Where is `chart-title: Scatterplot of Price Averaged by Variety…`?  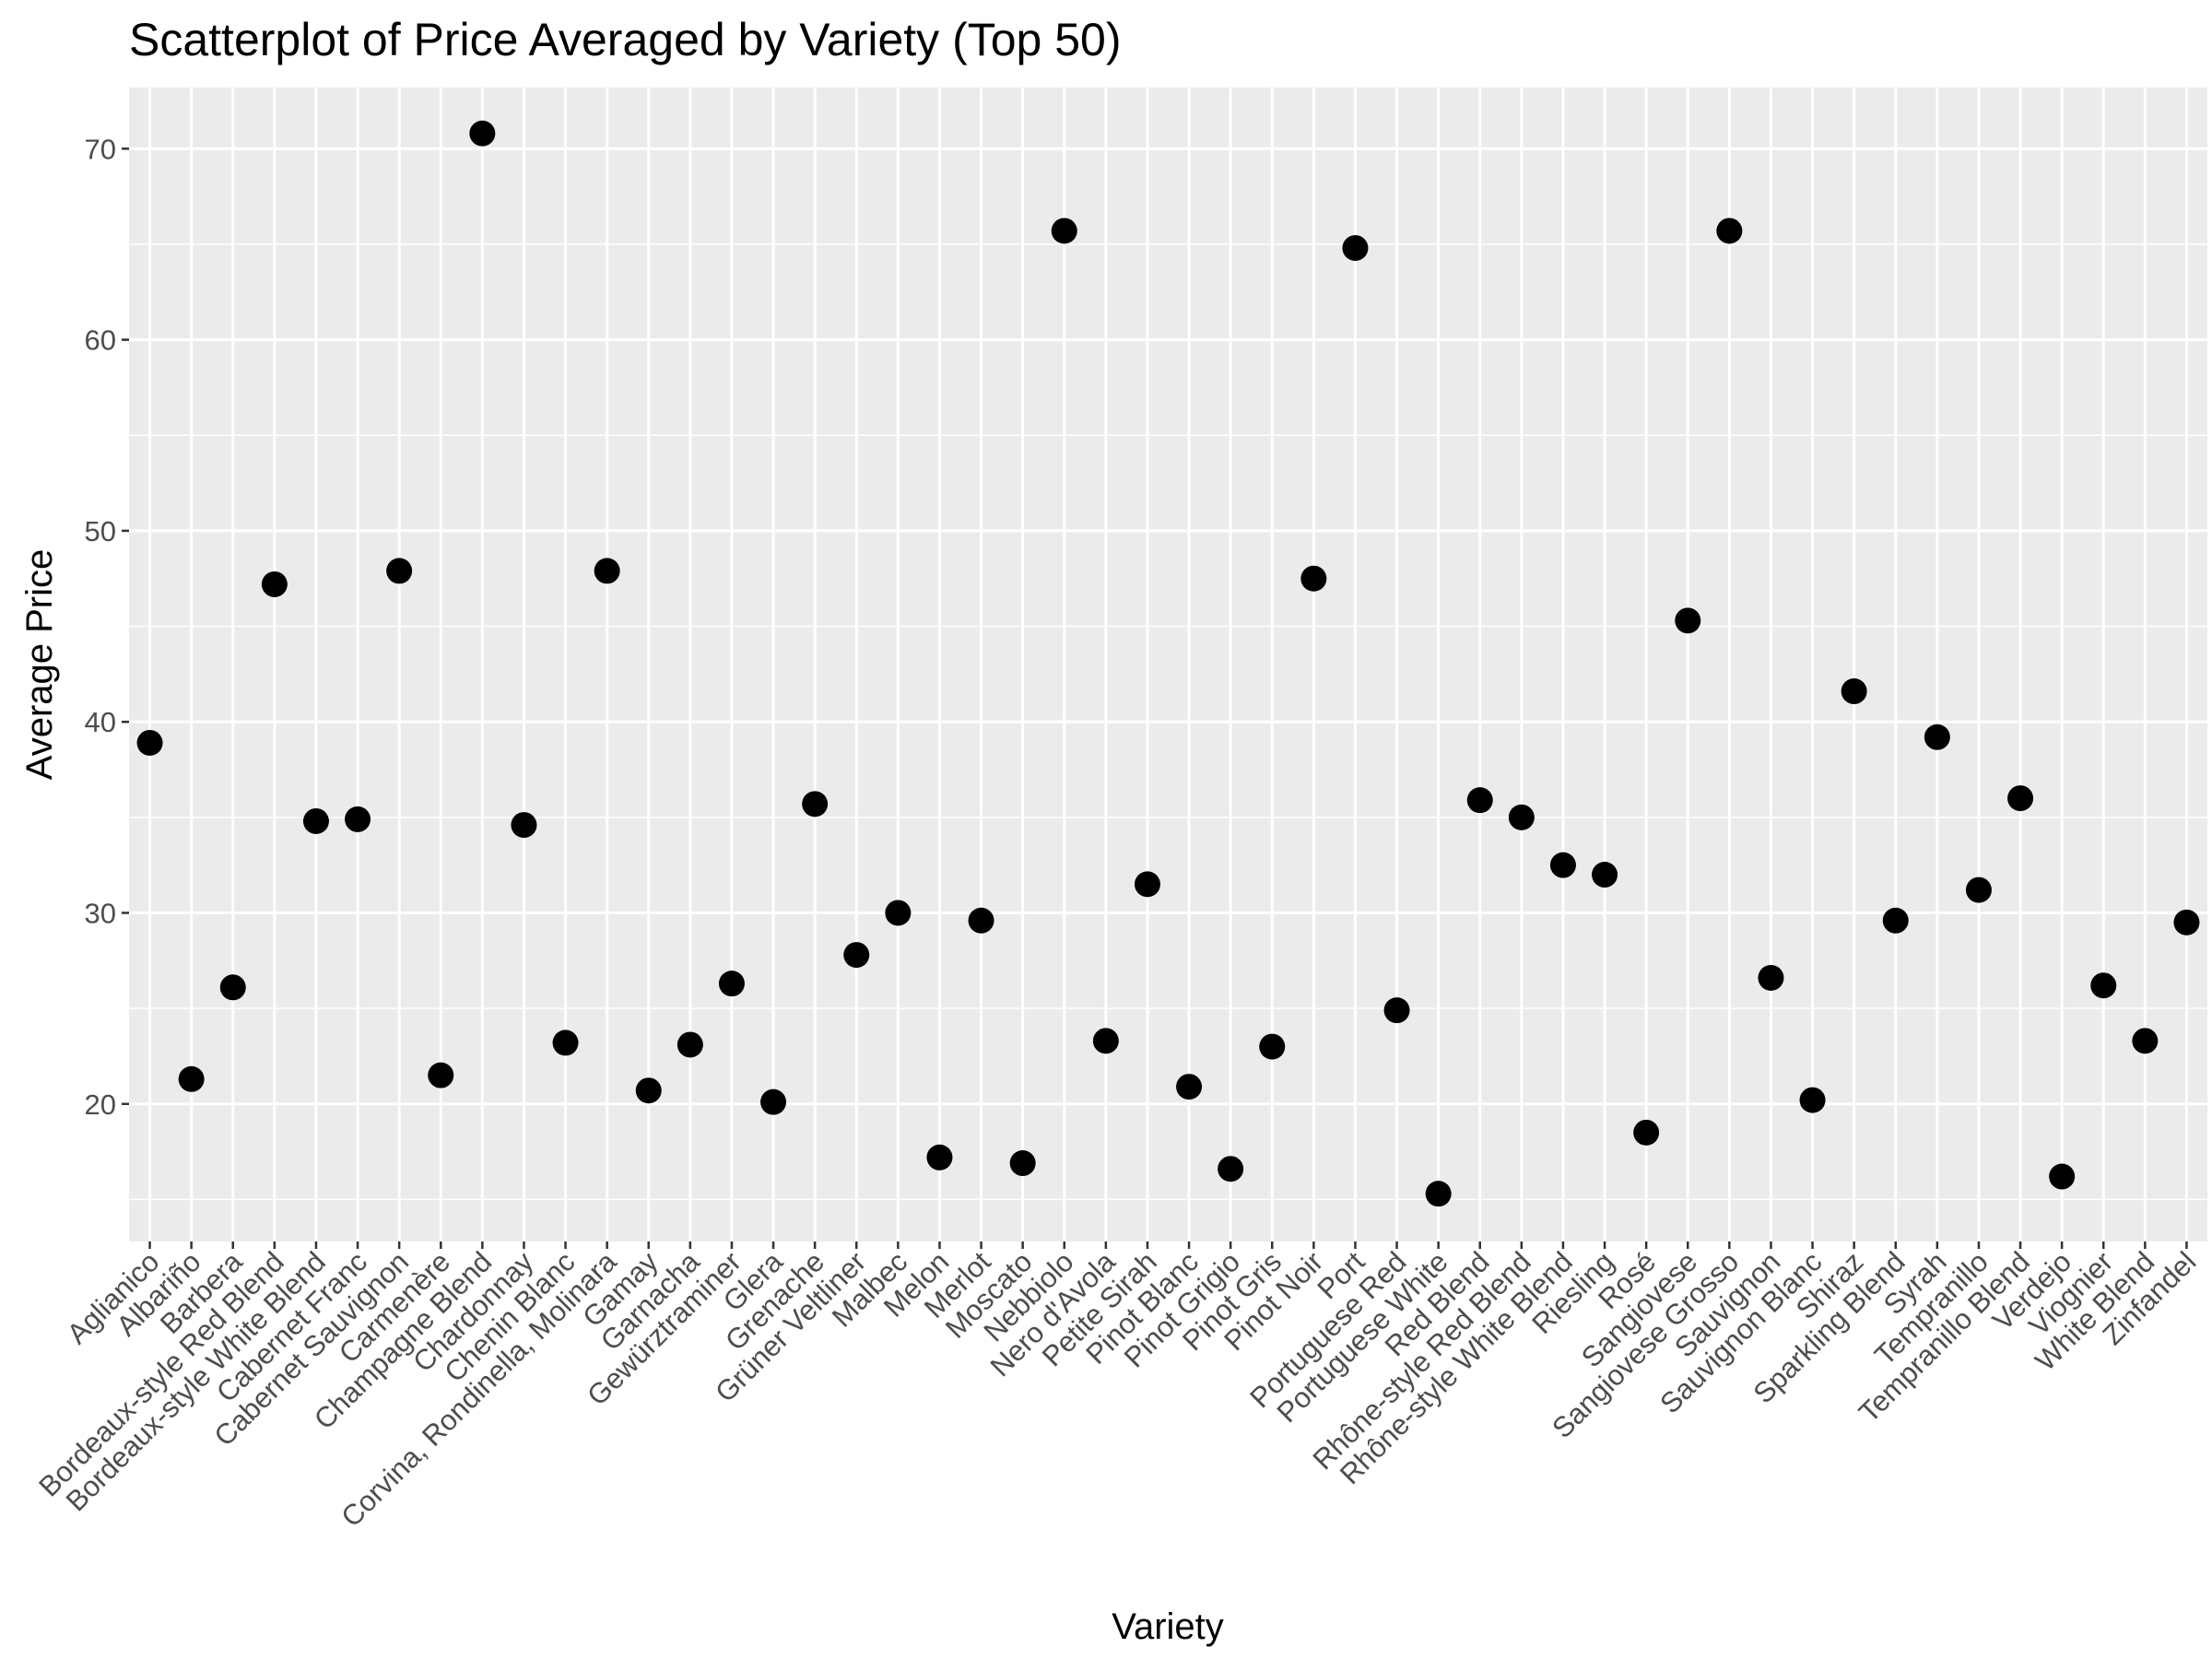
chart-title: Scatterplot of Price Averaged by Variety… is located at coordinates (625, 39).